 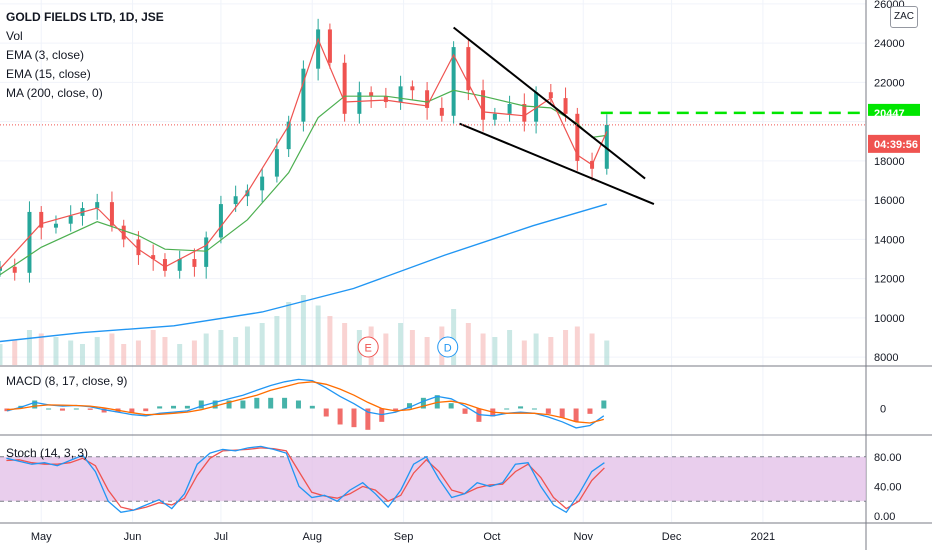 I want to click on y-tick-label: 24000, so click(x=889, y=44).